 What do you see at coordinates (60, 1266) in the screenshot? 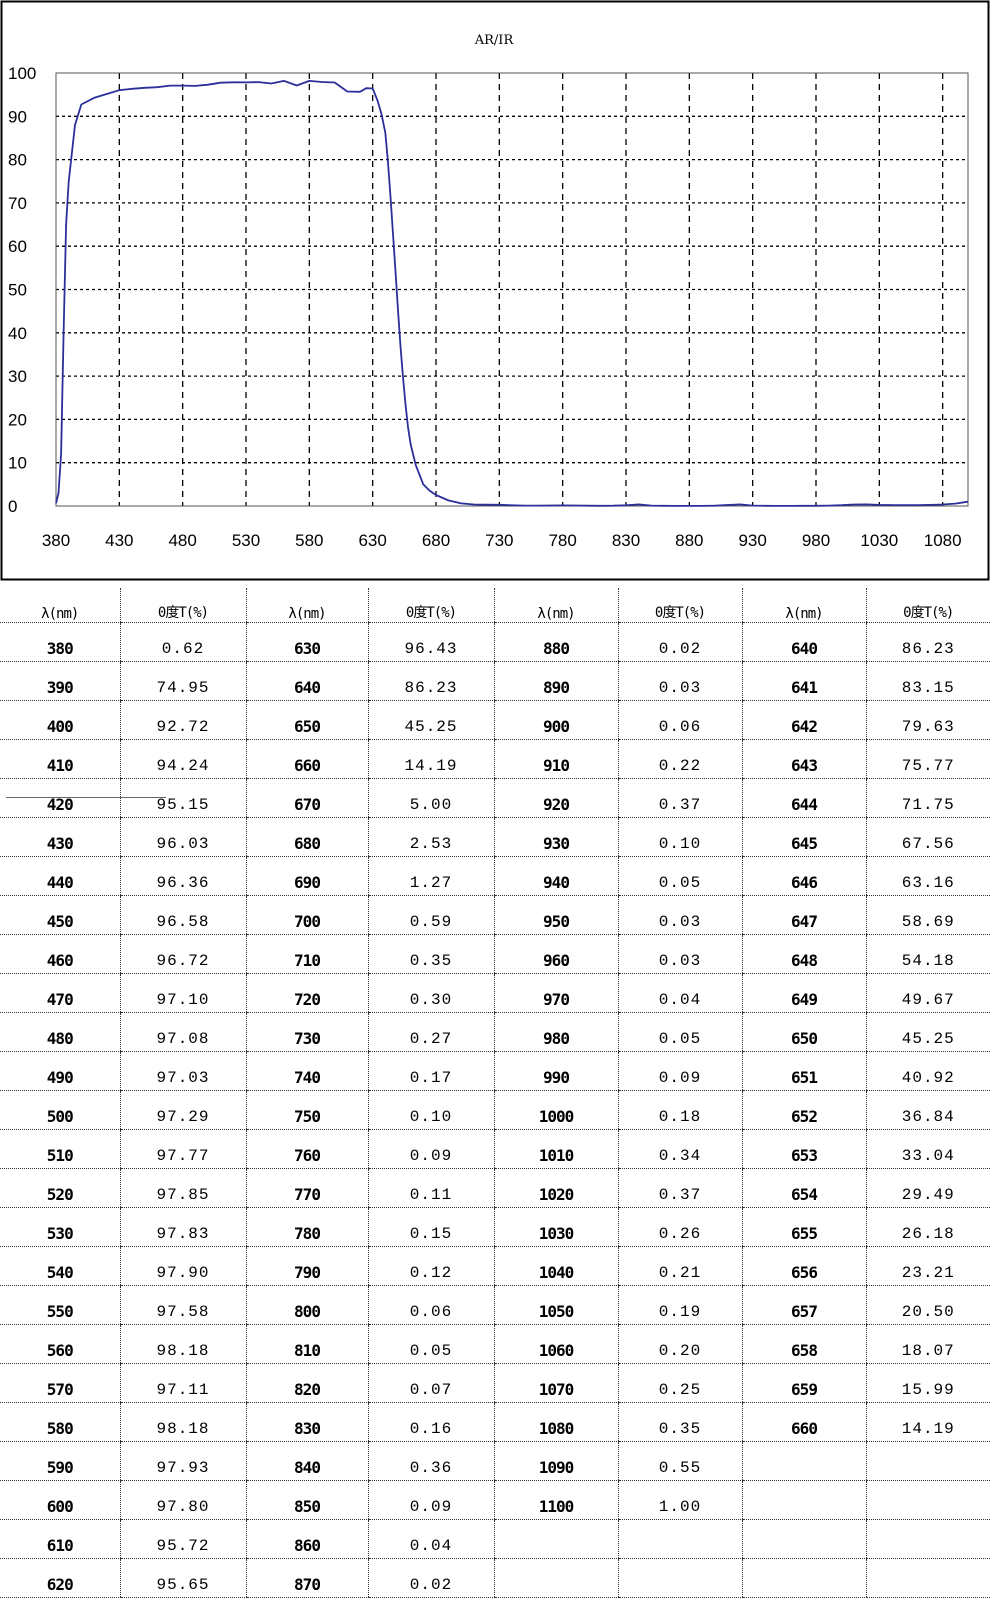
I see `wavelength-cell: 540` at bounding box center [60, 1266].